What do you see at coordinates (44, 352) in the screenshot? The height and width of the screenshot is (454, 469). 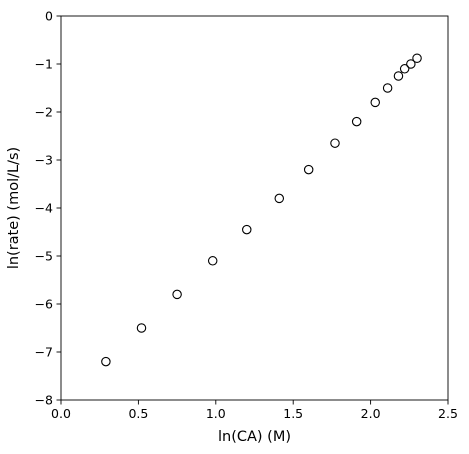 I see `y-tick-label: −7` at bounding box center [44, 352].